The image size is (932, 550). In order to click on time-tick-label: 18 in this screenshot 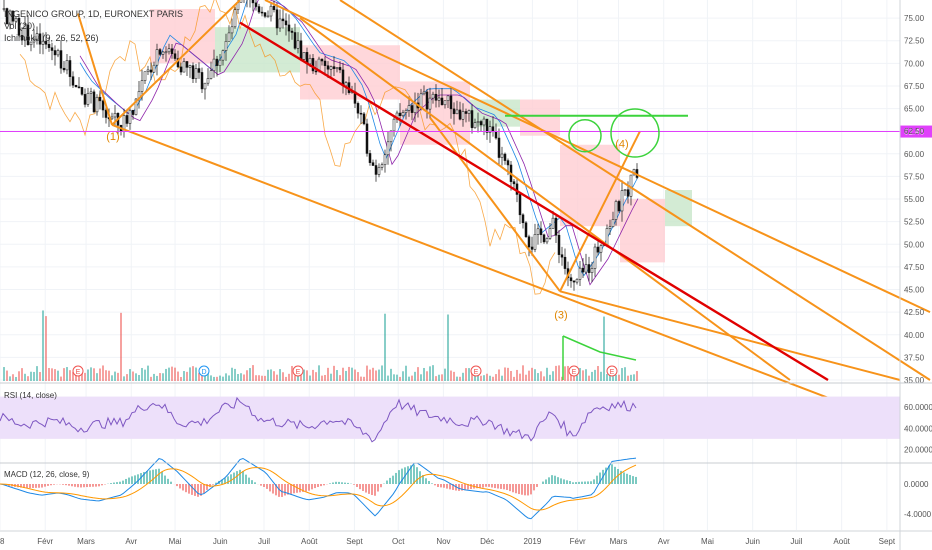, I will do `click(2, 541)`.